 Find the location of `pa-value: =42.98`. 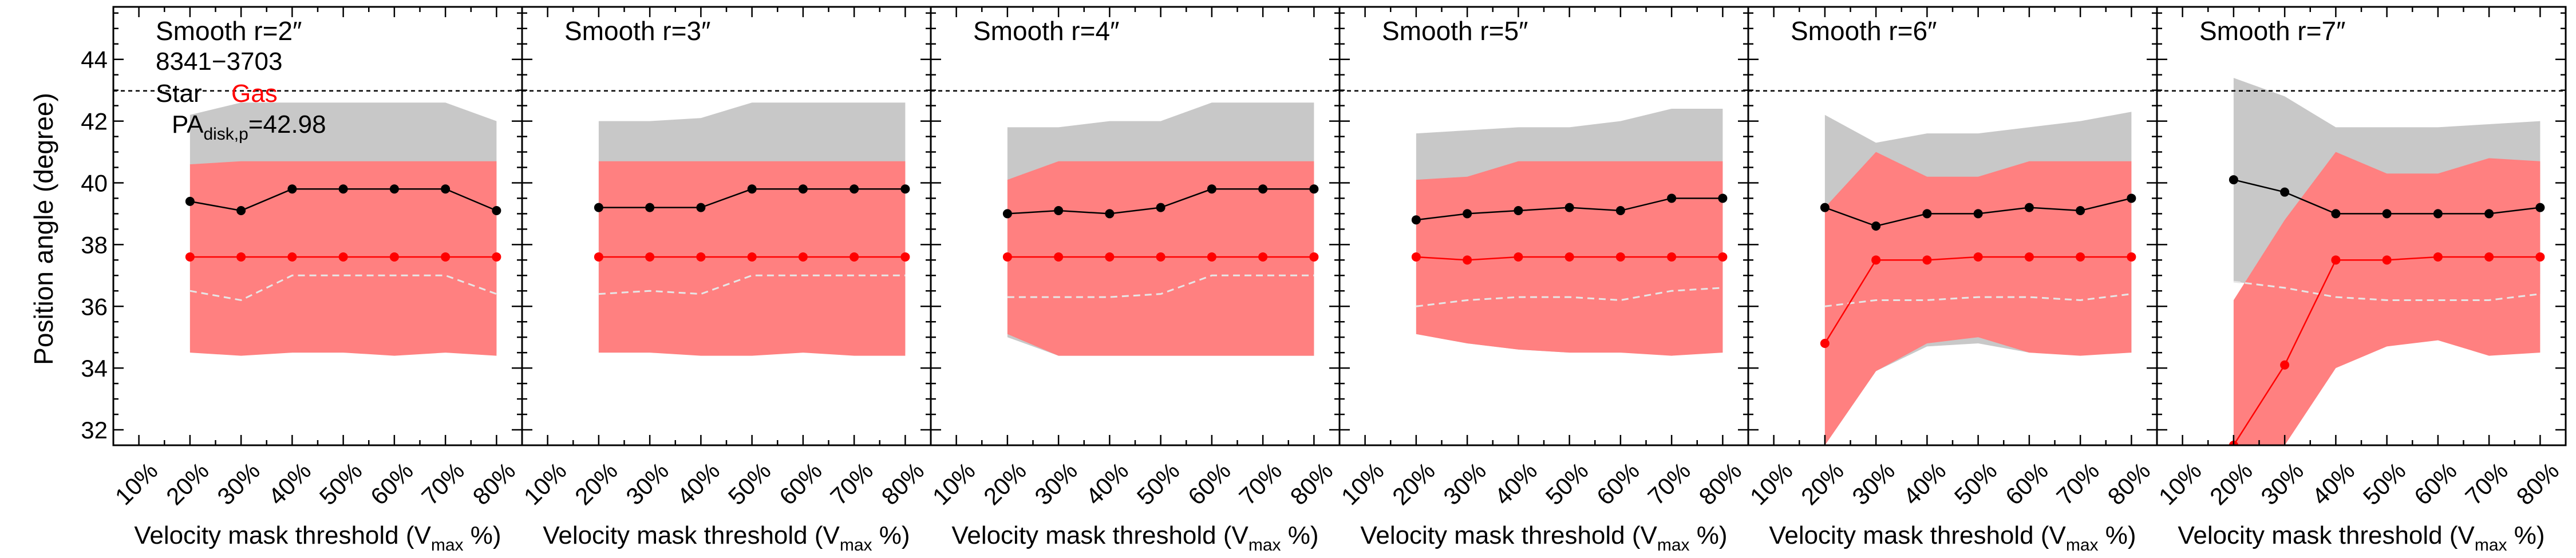

pa-value: =42.98 is located at coordinates (287, 124).